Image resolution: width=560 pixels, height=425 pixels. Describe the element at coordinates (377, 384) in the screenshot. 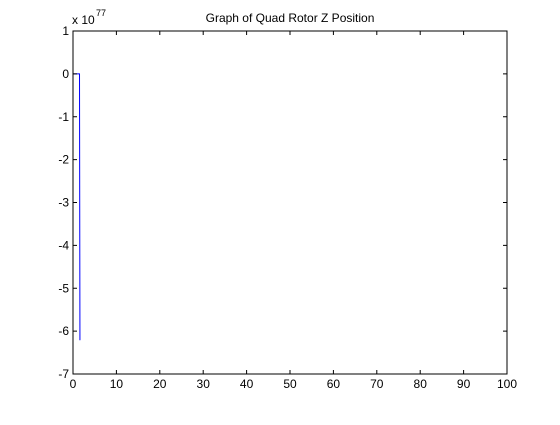

I see `x-tick-label-7: 70` at that location.